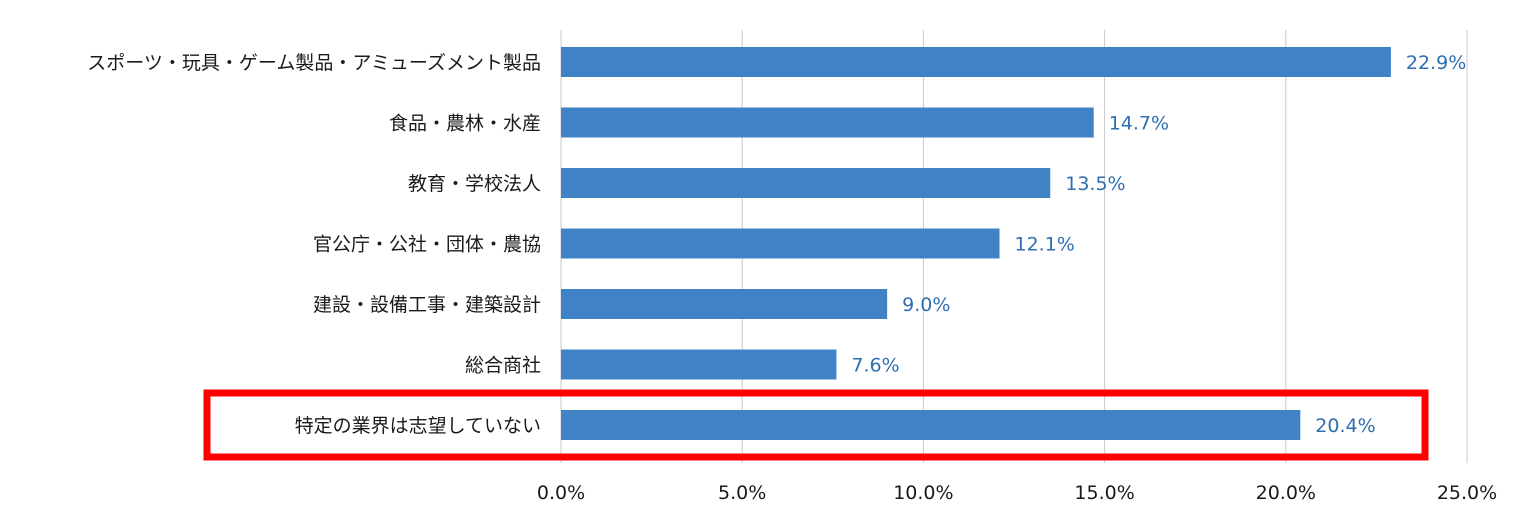 Image resolution: width=1532 pixels, height=531 pixels. Describe the element at coordinates (427, 245) in the screenshot. I see `category-label: 官公庁・公社・団体・農協` at that location.